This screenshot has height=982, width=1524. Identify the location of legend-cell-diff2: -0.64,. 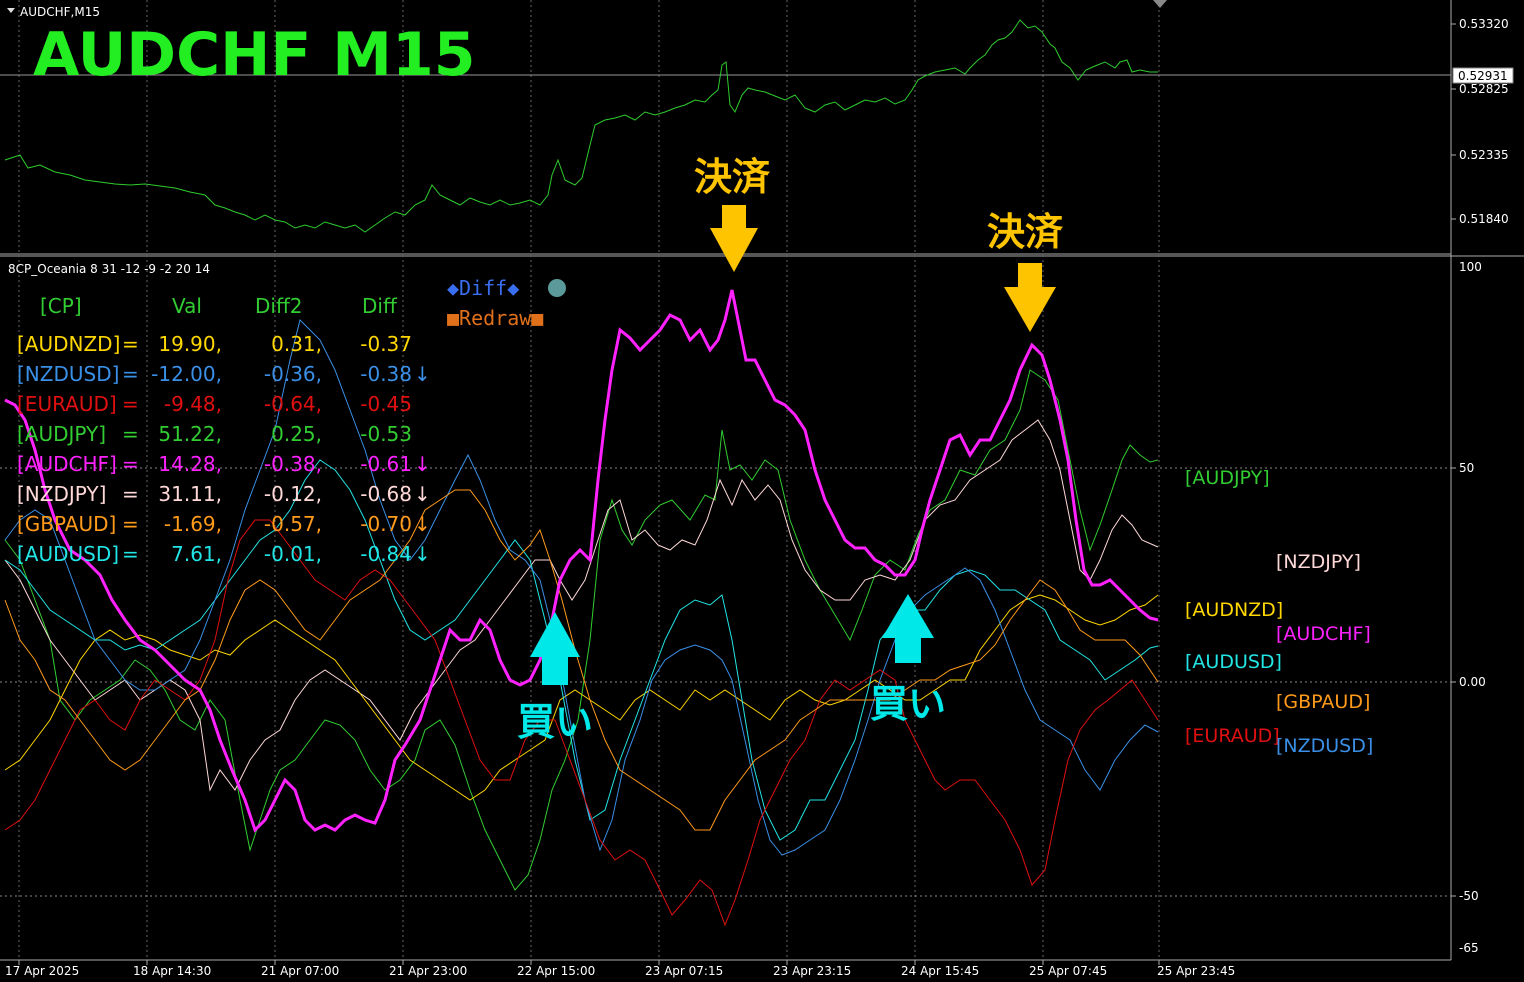
(293, 404).